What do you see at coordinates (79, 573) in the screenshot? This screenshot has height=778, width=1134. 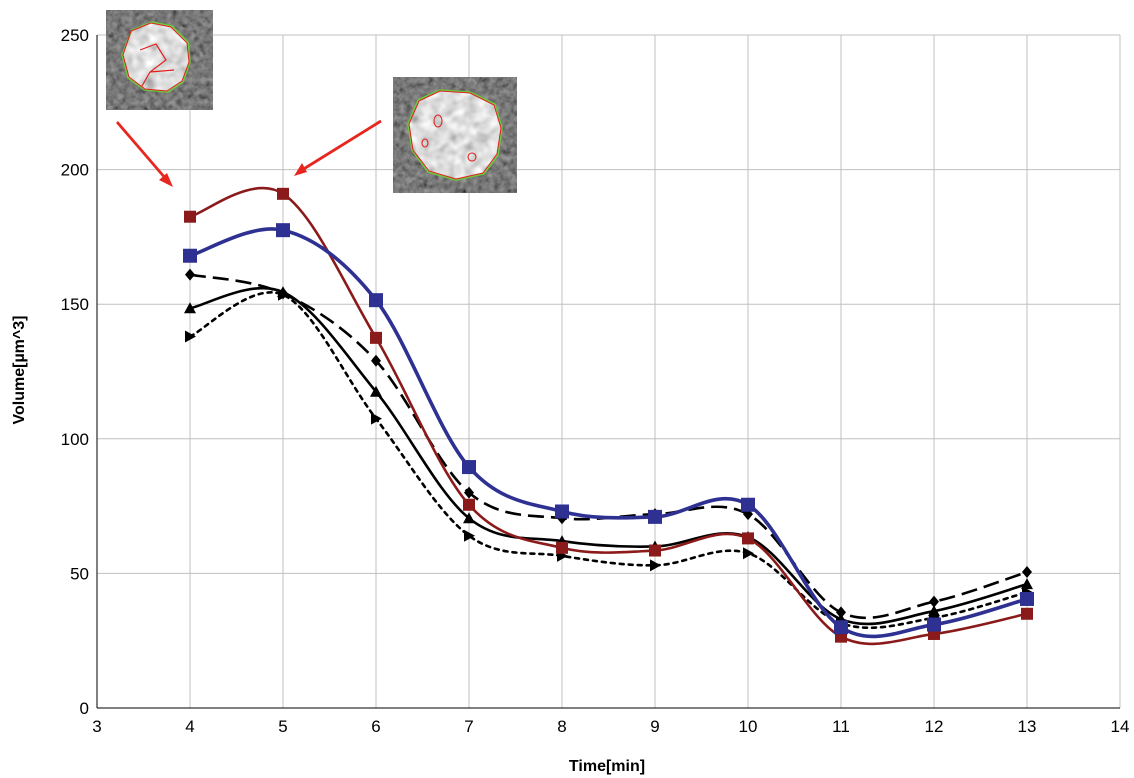 I see `y-tick-label: 50` at bounding box center [79, 573].